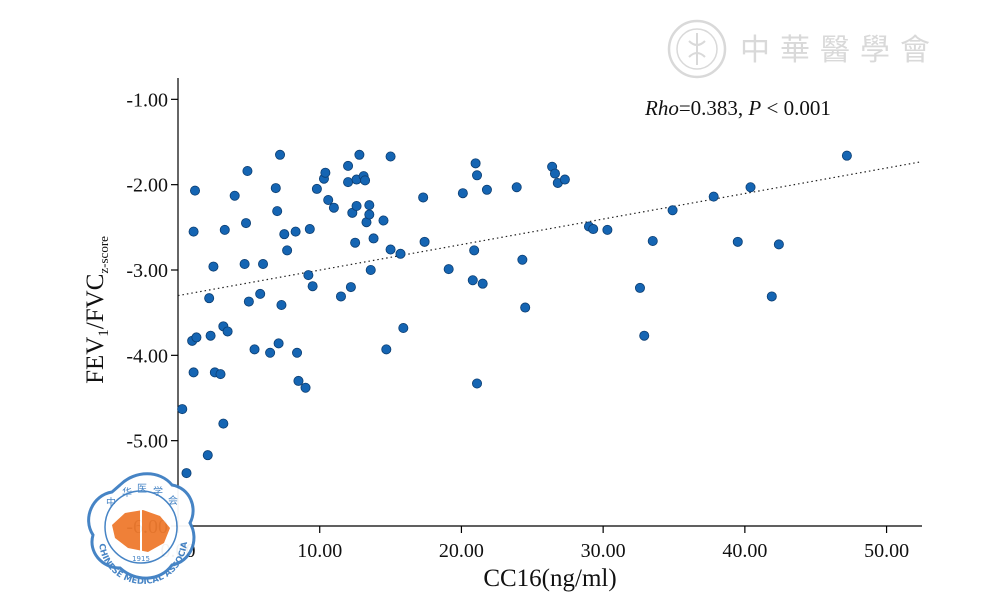  What do you see at coordinates (127, 492) in the screenshot?
I see `seal-char-2: 华` at bounding box center [127, 492].